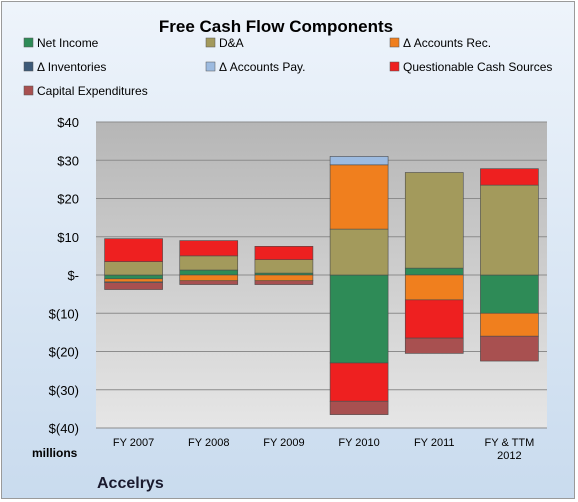 The image size is (578, 502). What do you see at coordinates (68, 160) in the screenshot?
I see `y-tick-label: $30` at bounding box center [68, 160].